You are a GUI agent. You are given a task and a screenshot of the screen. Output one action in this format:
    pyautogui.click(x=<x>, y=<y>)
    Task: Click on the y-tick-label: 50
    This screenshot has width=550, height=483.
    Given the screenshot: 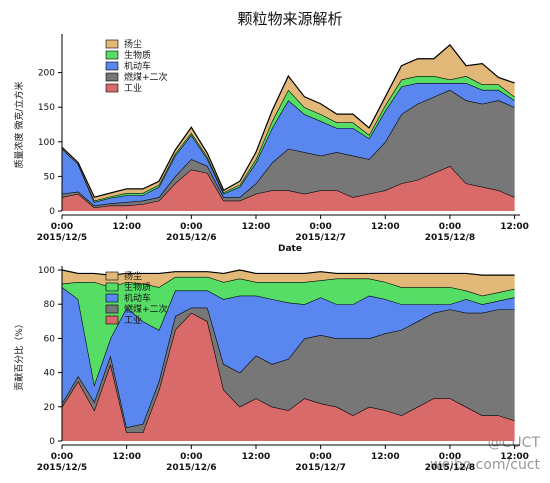 What is the action you would take?
    pyautogui.click(x=50, y=177)
    